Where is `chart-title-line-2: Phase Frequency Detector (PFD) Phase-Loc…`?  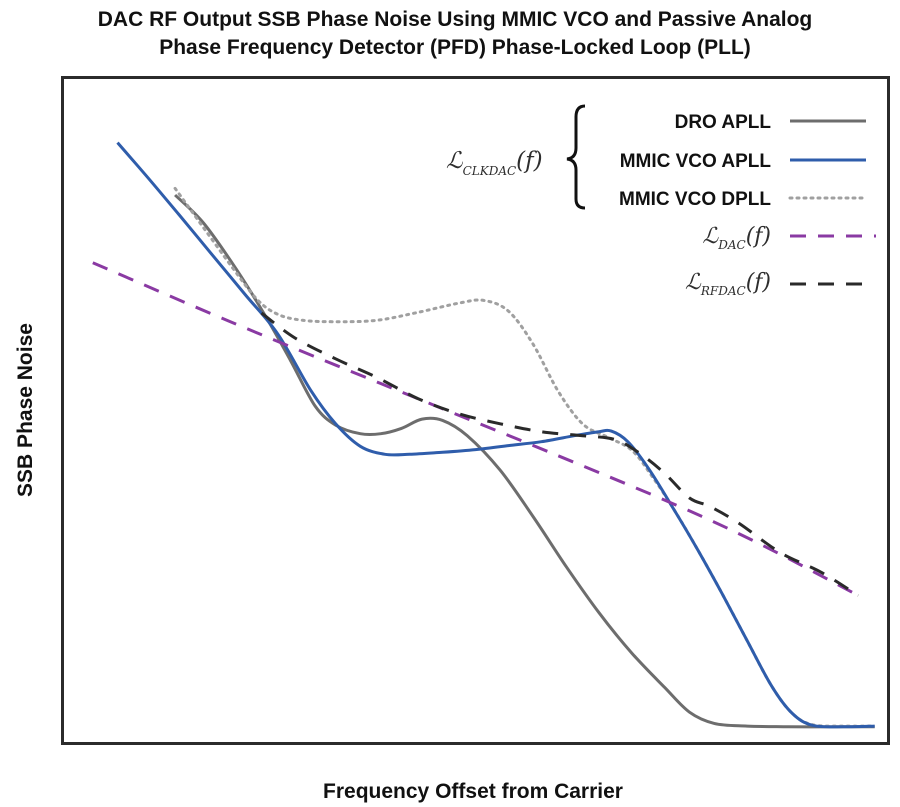 chart-title-line-2: Phase Frequency Detector (PFD) Phase-Loc… is located at coordinates (455, 47).